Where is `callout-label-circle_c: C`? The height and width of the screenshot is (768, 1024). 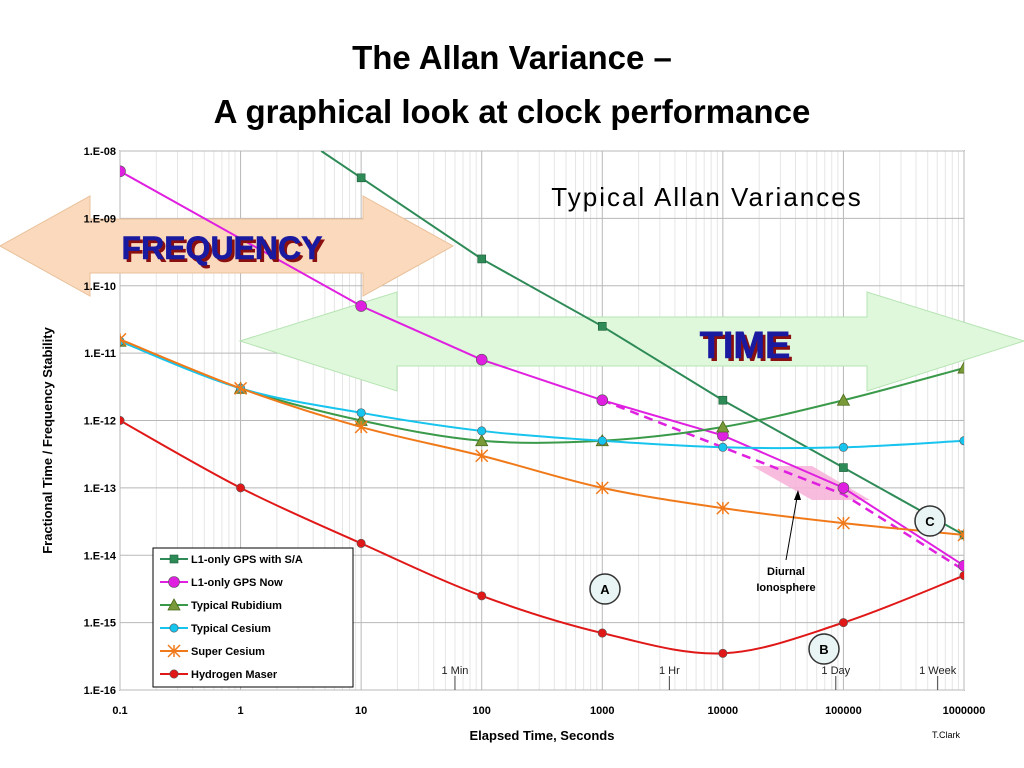 callout-label-circle_c: C is located at coordinates (930, 521).